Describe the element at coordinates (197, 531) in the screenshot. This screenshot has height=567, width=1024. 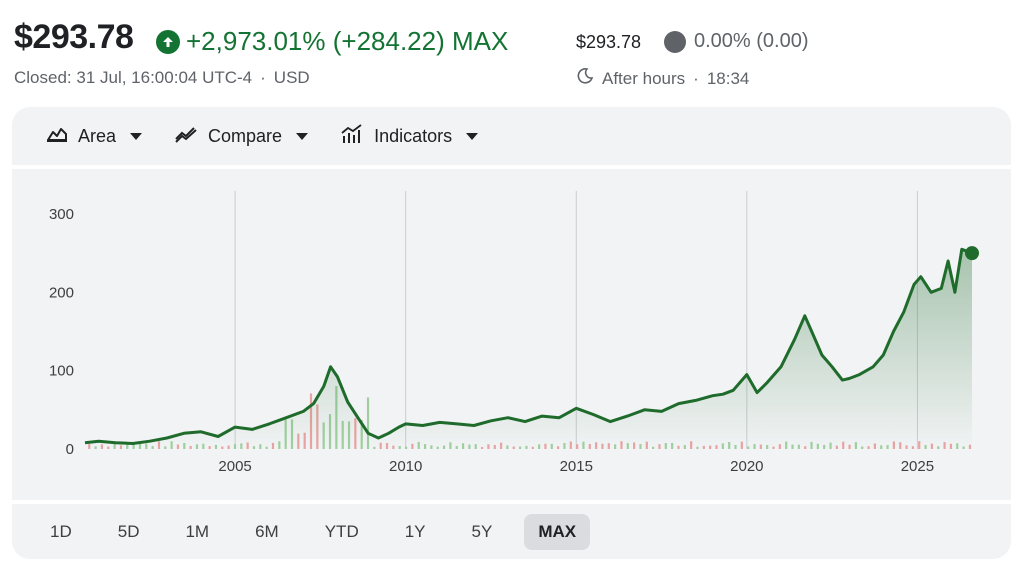
I see `range-1m-button: 1M` at that location.